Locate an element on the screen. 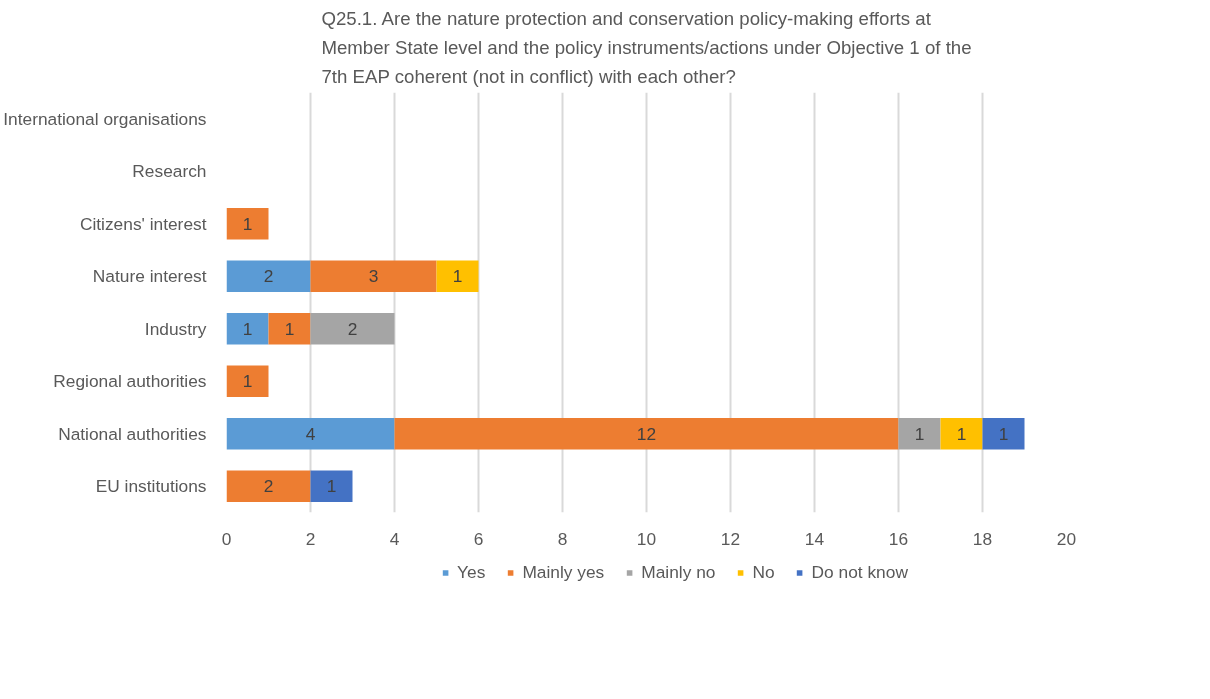 The height and width of the screenshot is (699, 1210). x-tick-label: 0 is located at coordinates (226, 538).